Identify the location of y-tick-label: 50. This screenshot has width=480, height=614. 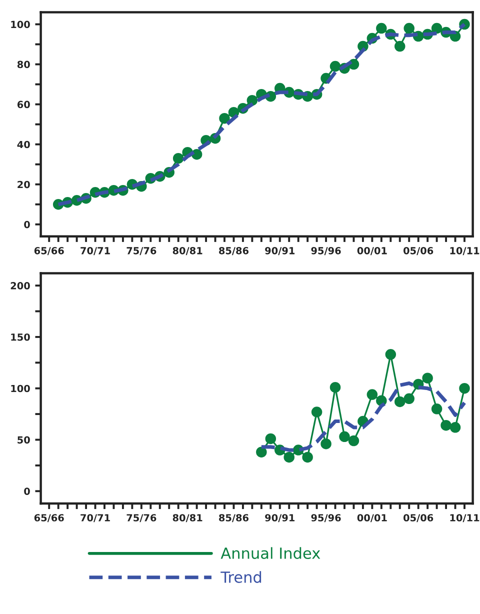
(24, 440).